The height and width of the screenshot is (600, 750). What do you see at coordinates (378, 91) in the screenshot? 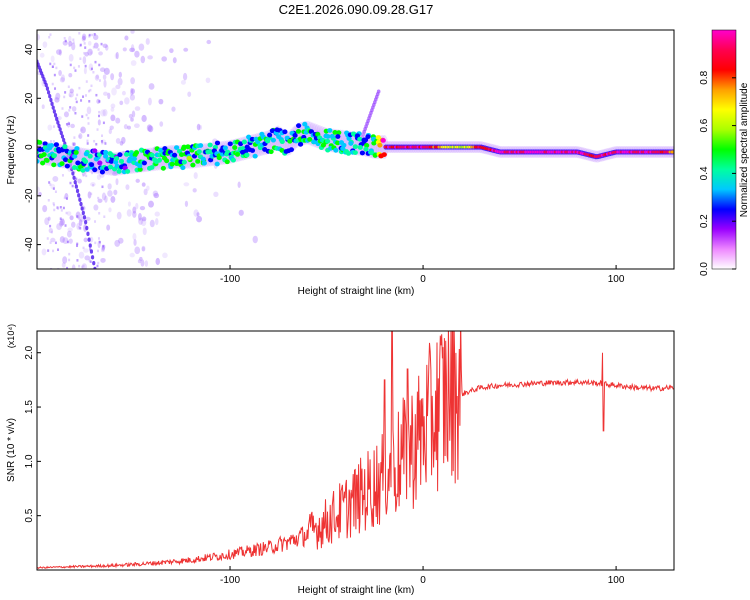
I see `rising-streak-point` at bounding box center [378, 91].